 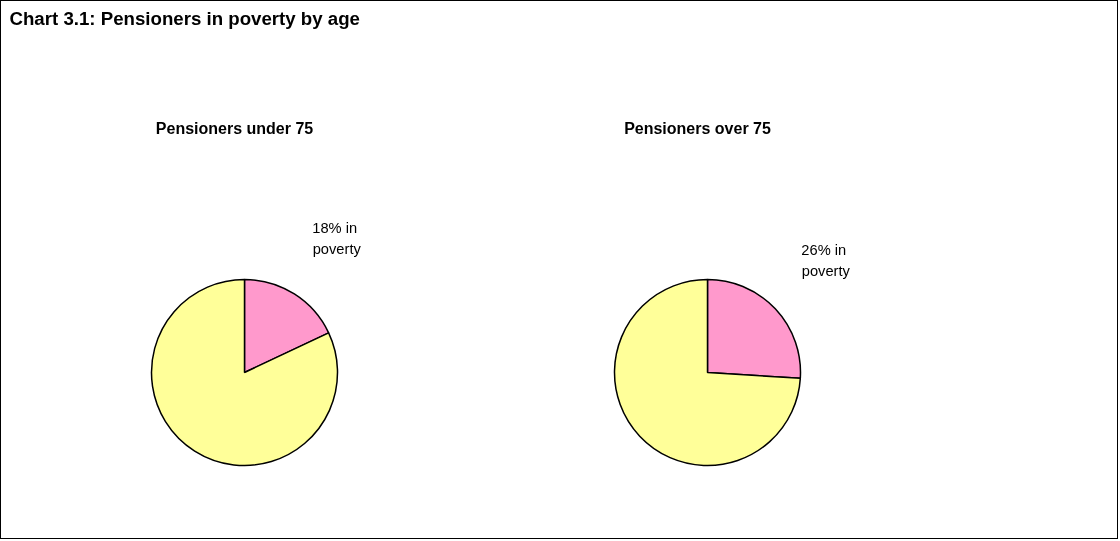 What do you see at coordinates (337, 239) in the screenshot?
I see `data-label: 18% in poverty` at bounding box center [337, 239].